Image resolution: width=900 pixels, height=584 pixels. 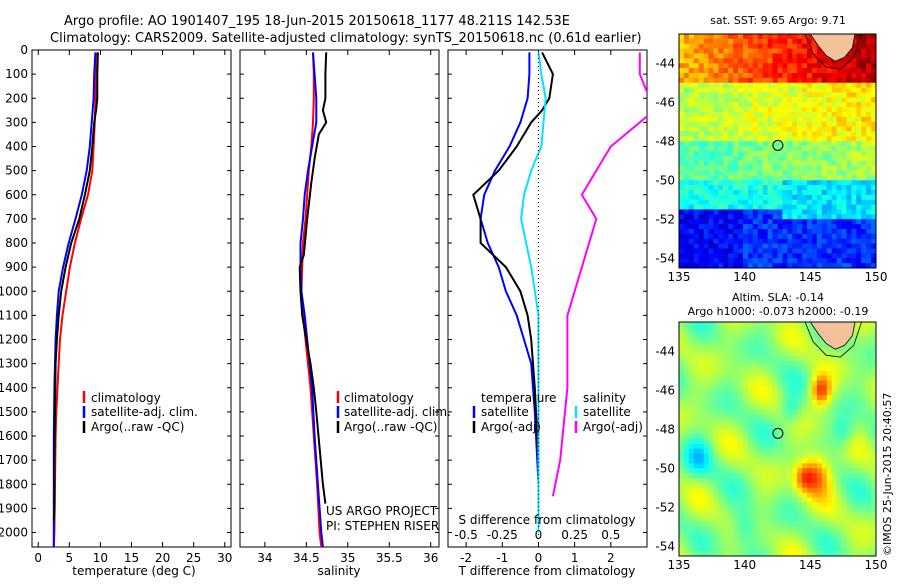 What do you see at coordinates (430, 558) in the screenshot?
I see `x-tick-label: 36` at bounding box center [430, 558].